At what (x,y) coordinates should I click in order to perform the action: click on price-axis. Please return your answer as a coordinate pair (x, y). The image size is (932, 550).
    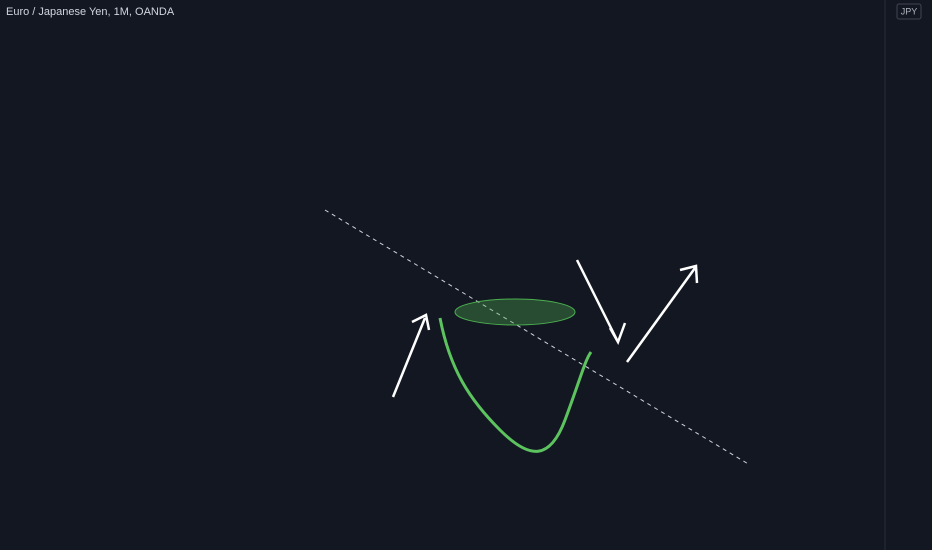
    Looking at the image, I should click on (908, 275).